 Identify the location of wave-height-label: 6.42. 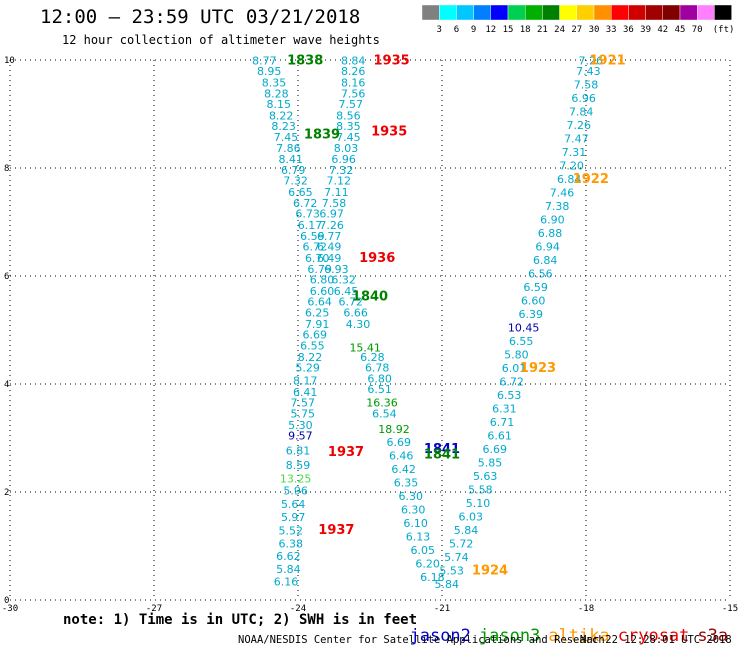
(403, 469).